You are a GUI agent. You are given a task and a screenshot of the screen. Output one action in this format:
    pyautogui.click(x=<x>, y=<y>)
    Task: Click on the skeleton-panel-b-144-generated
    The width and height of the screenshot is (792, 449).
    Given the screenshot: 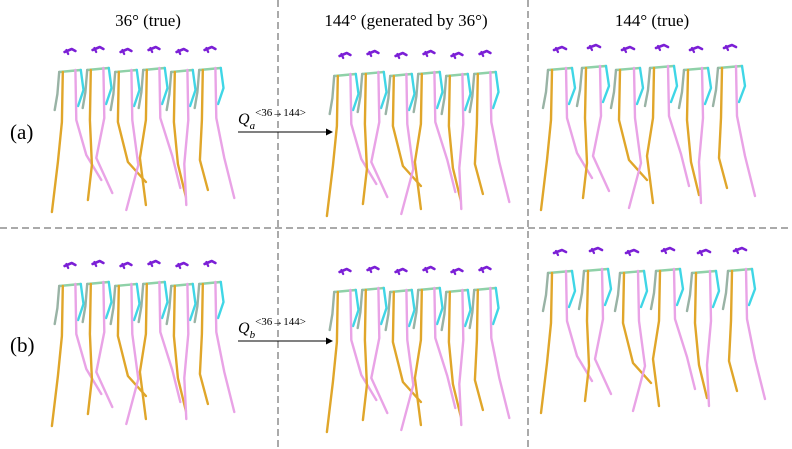 What is the action you would take?
    pyautogui.click(x=418, y=349)
    